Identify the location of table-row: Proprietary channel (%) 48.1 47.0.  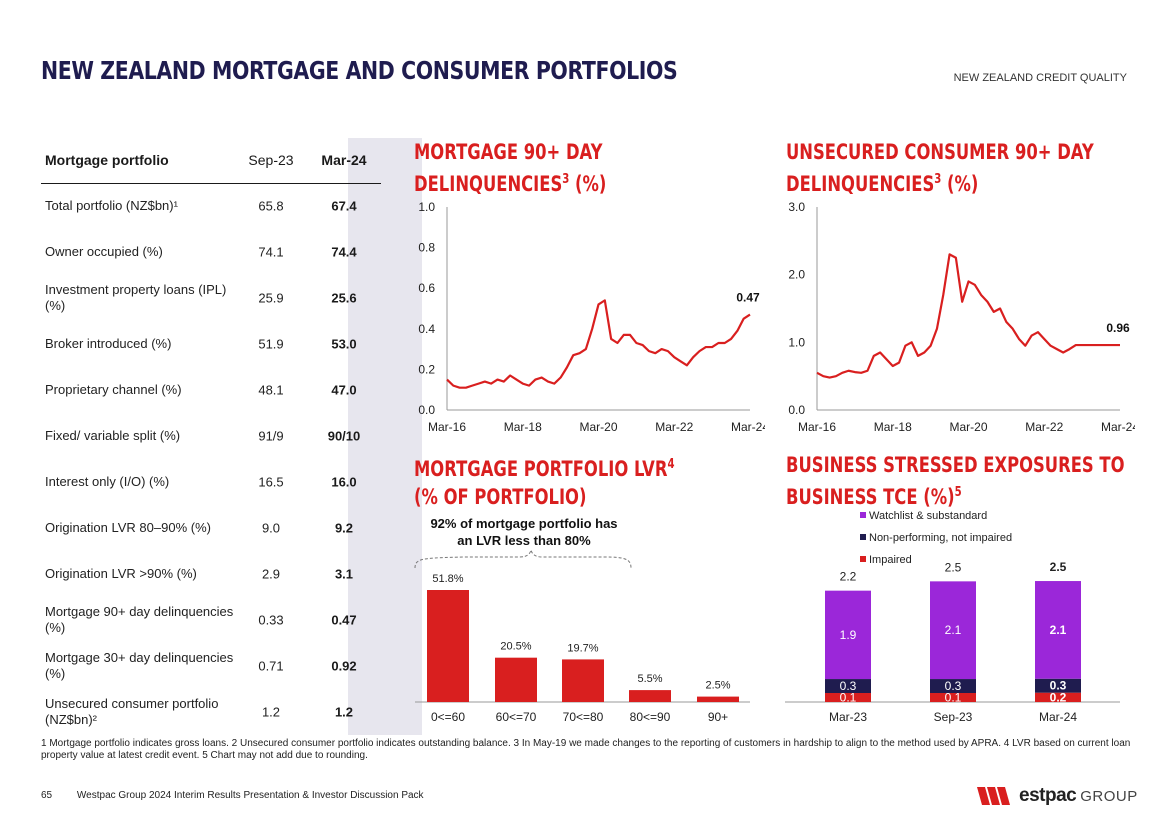
(211, 390).